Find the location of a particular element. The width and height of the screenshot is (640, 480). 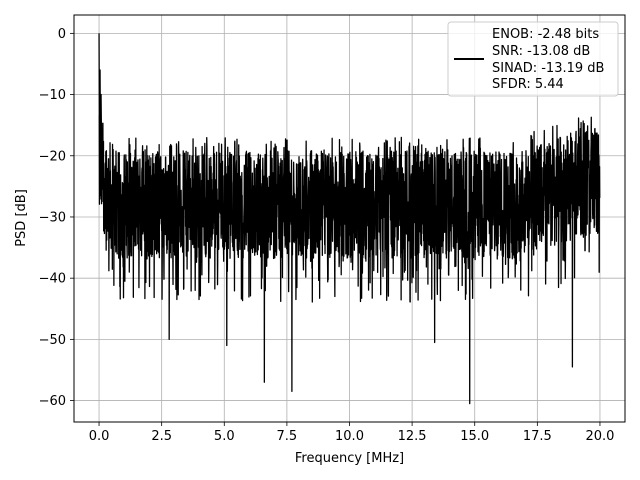

x-tick-label: 2.5 is located at coordinates (161, 436).